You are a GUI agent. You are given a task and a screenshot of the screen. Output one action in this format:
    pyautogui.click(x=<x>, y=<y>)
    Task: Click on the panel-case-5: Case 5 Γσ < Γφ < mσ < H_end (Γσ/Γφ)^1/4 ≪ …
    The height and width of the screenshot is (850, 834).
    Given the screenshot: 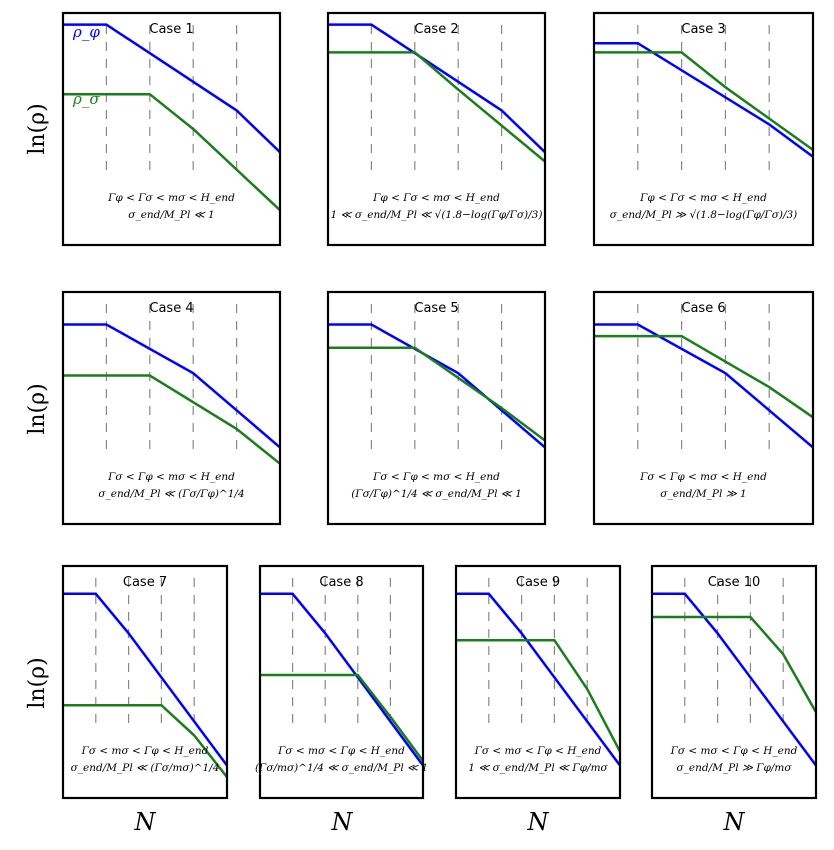 What is the action you would take?
    pyautogui.click(x=436, y=408)
    